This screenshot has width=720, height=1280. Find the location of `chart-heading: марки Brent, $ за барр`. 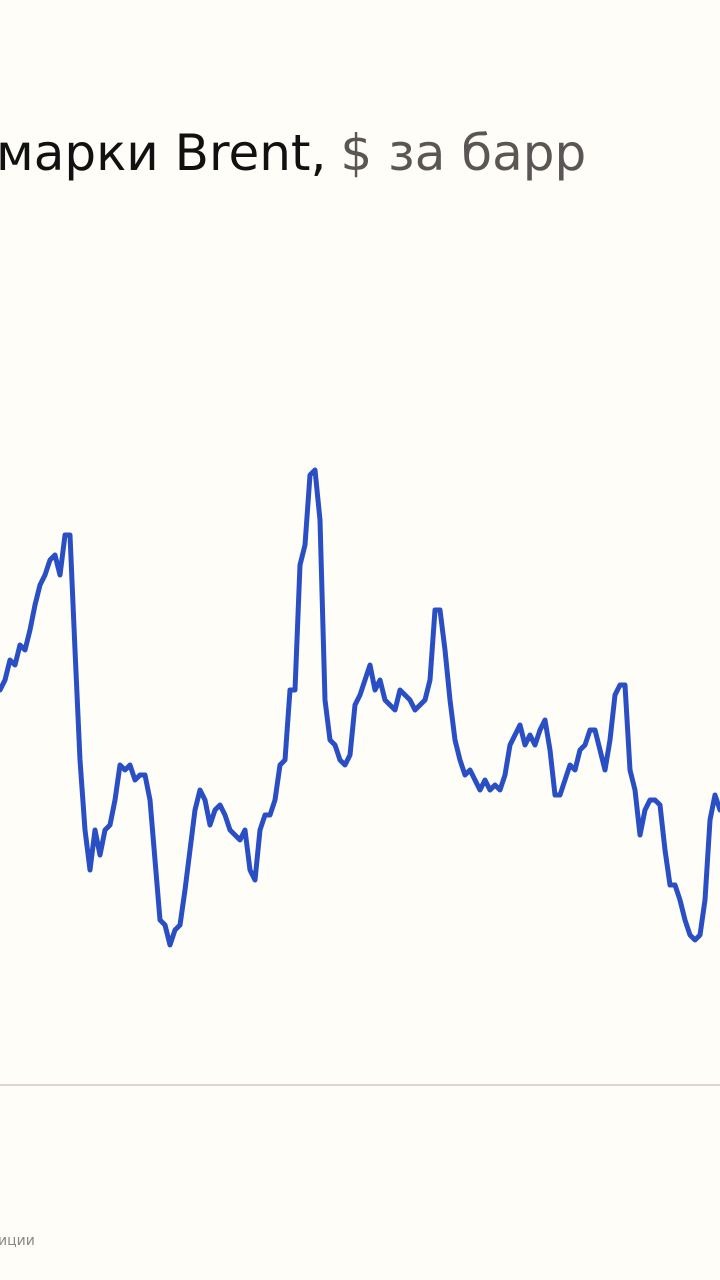

chart-heading: марки Brent, $ за барр is located at coordinates (293, 153).